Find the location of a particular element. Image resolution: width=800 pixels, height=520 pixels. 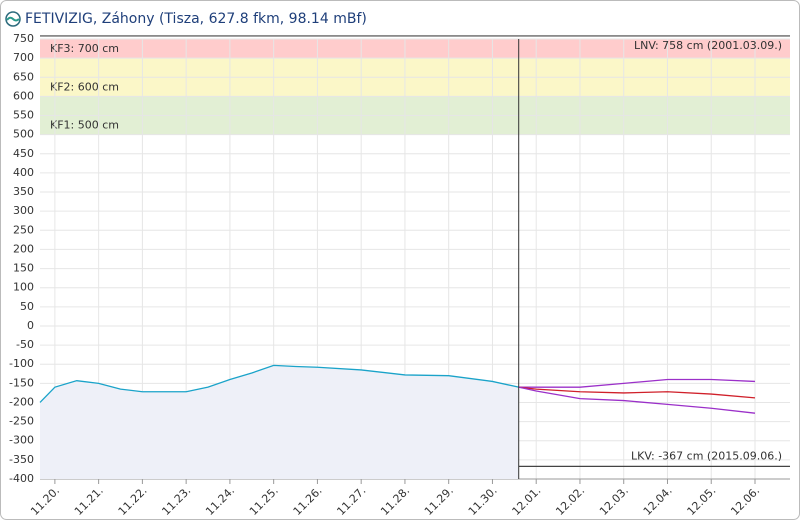

y-tick-label: -350 is located at coordinates (21, 459).